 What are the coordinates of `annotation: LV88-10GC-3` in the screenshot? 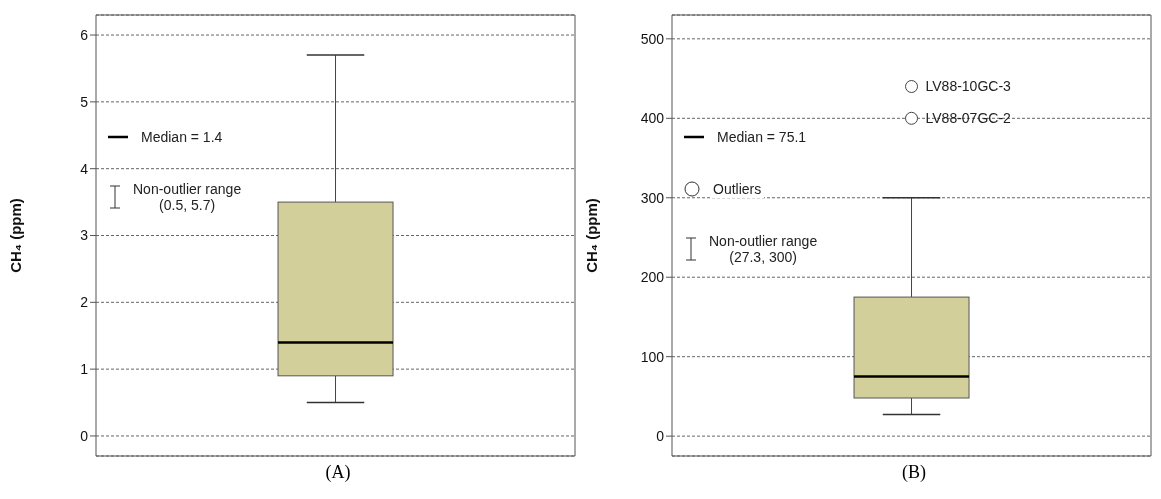 It's located at (968, 86).